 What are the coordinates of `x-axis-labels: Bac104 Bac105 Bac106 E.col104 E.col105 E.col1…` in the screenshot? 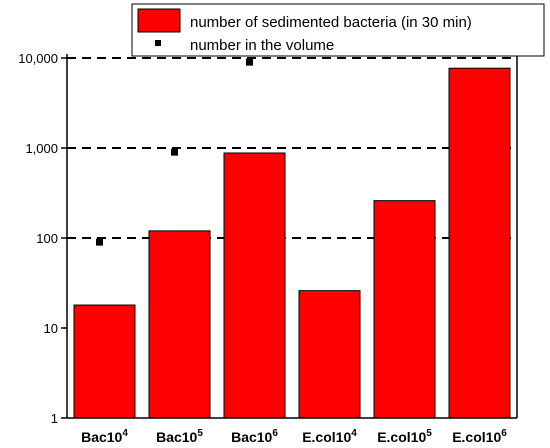 It's located at (294, 436).